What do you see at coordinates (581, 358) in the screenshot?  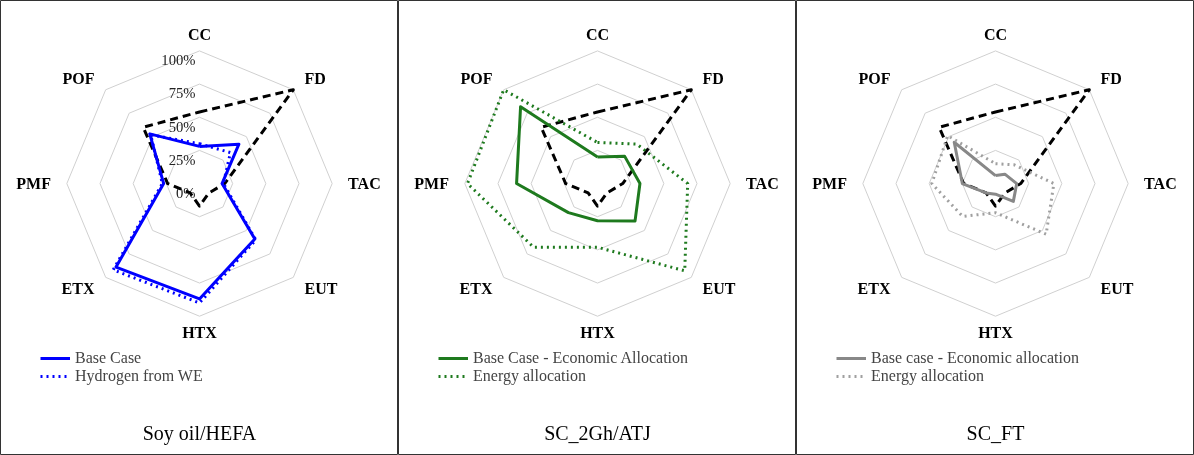 I see `legend-label: Base Case - Economic Allocation` at bounding box center [581, 358].